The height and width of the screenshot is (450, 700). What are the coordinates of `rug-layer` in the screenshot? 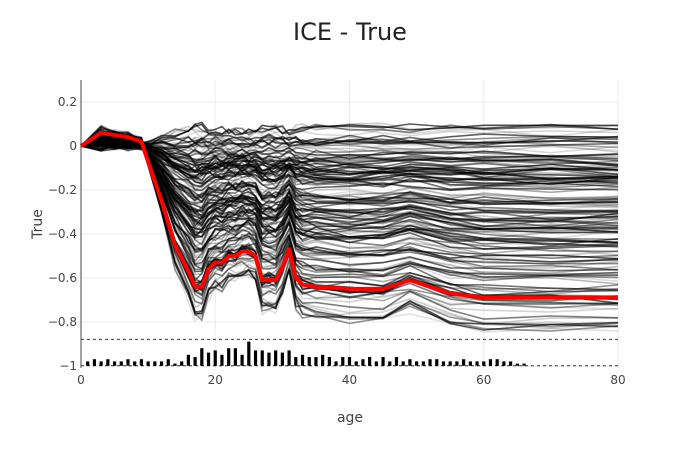 It's located at (349, 352).